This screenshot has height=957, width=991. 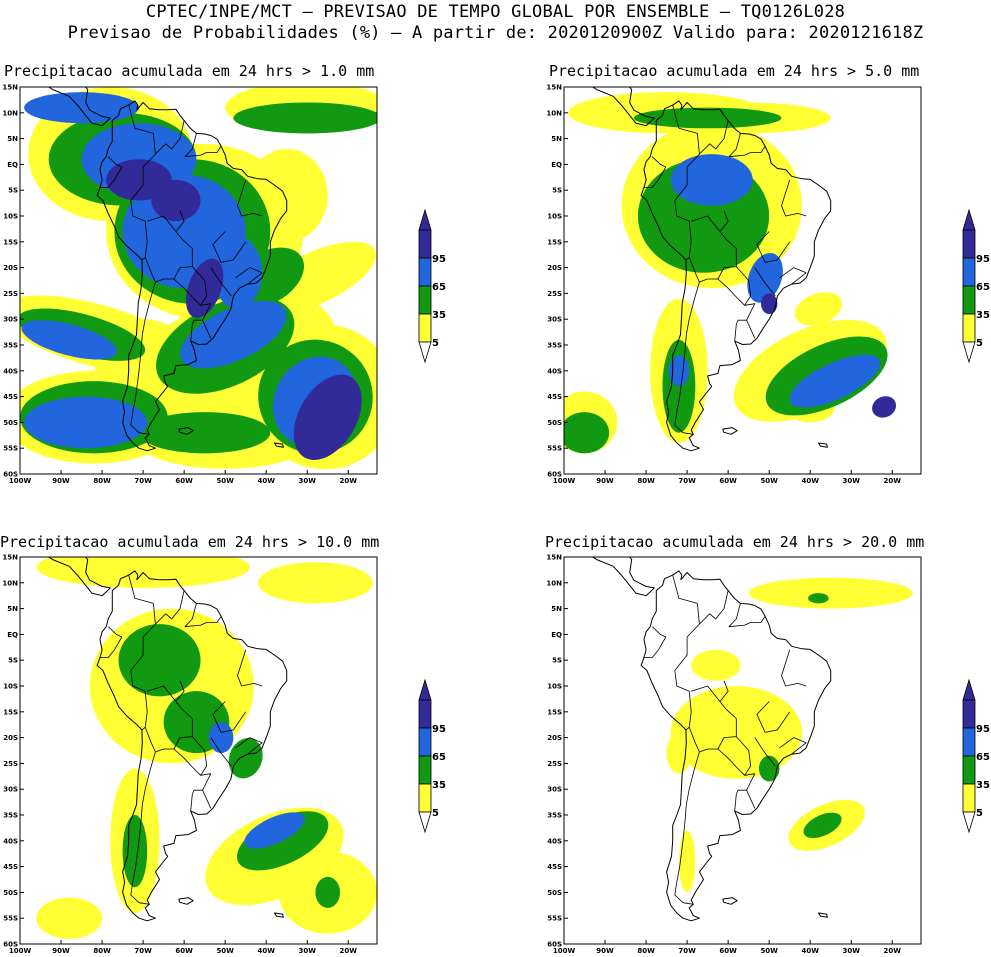 I want to click on lat-tick-label: 15S, so click(x=10, y=712).